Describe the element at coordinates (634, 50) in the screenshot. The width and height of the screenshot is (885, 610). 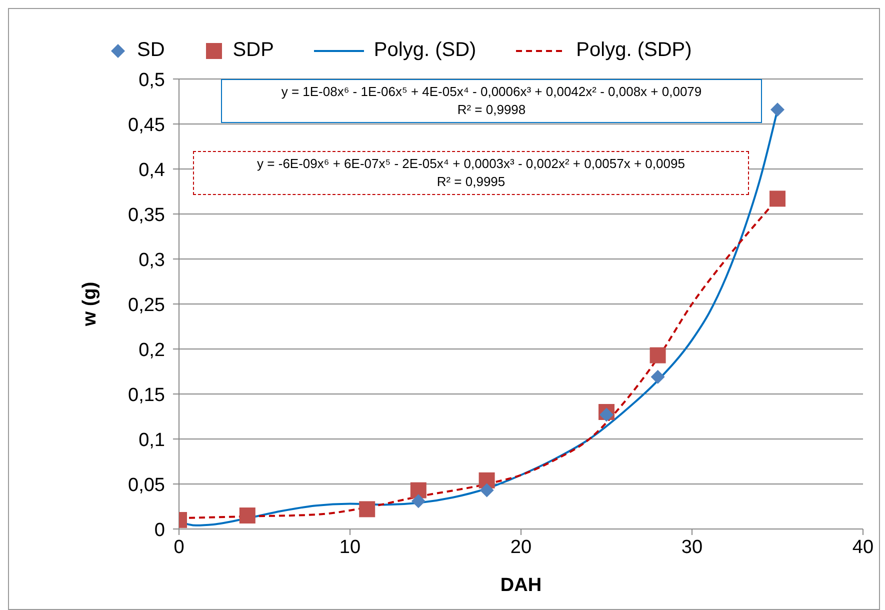
I see `legend-label: Polyg. (SDP)` at that location.